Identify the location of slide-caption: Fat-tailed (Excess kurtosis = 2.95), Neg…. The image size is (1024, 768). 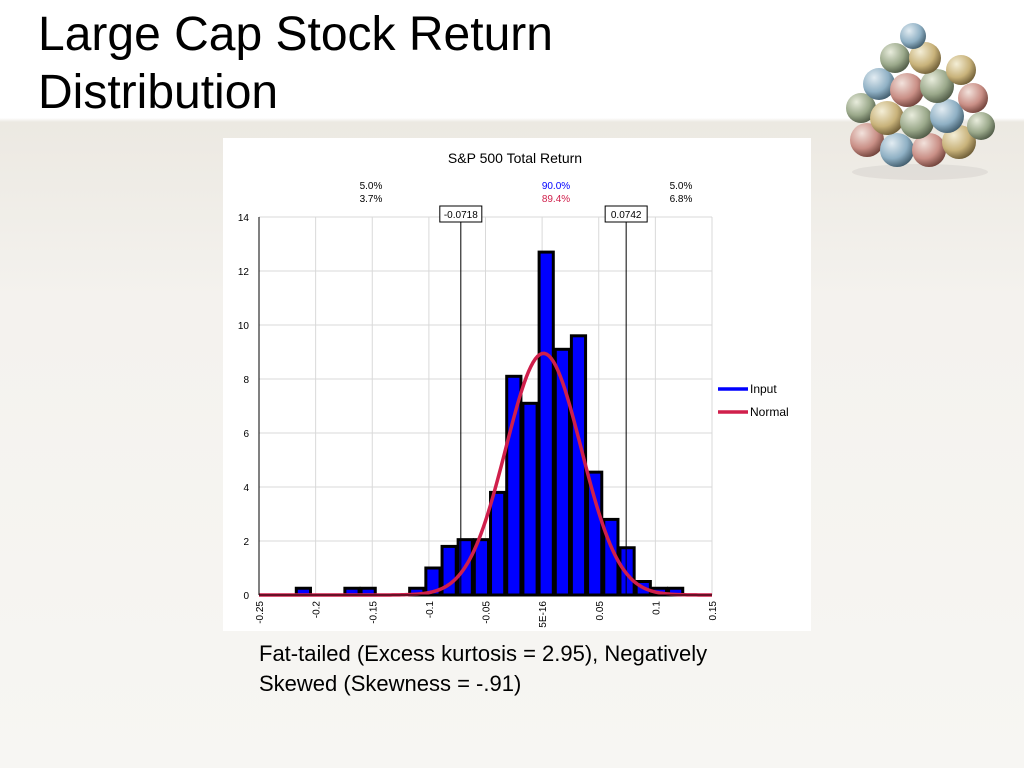
(539, 669).